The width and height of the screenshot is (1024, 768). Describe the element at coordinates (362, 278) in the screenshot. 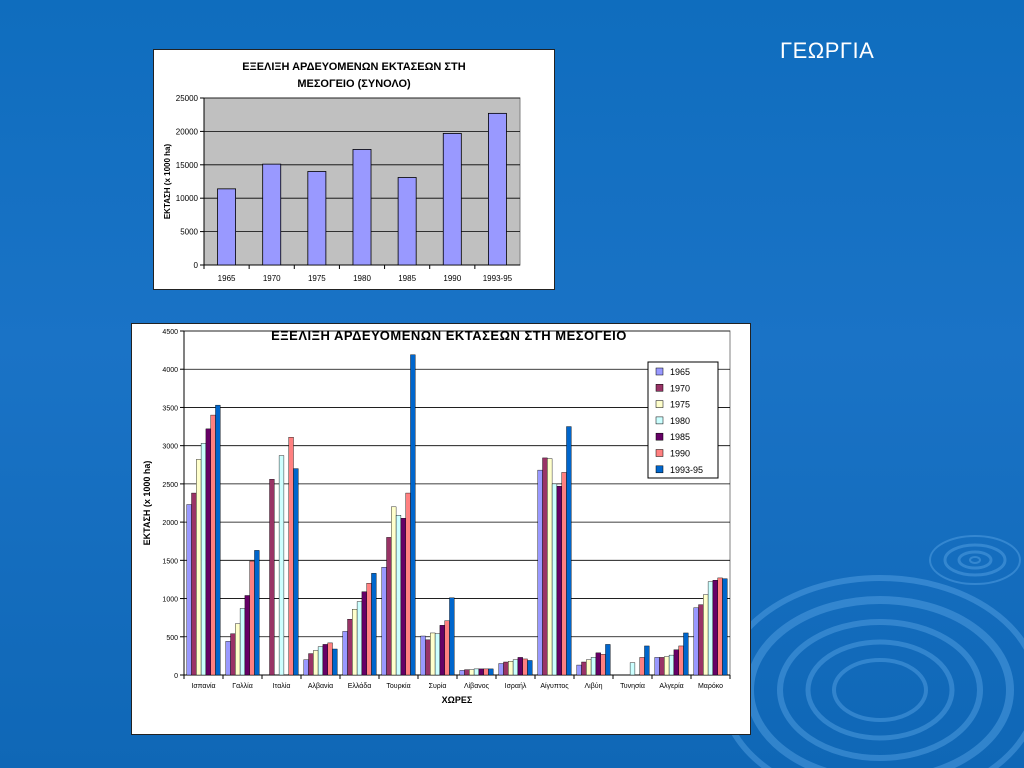

I see `x-tick-label: 1980` at that location.